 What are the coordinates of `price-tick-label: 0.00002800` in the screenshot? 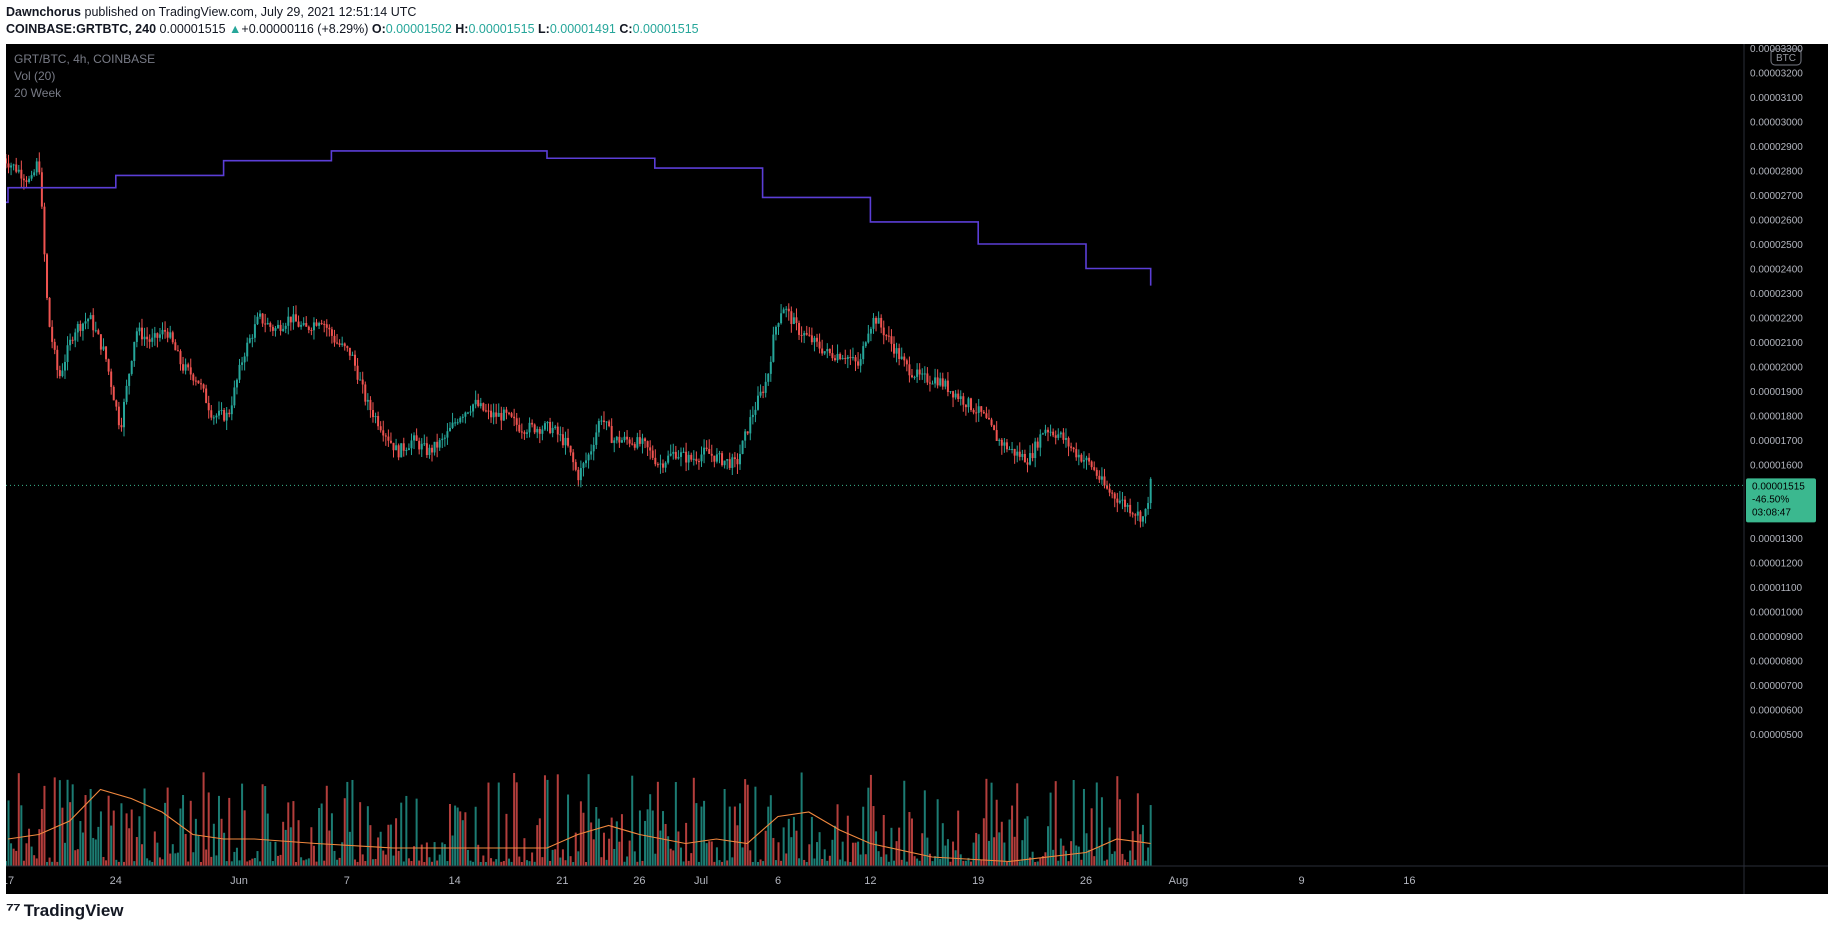 It's located at (1776, 172).